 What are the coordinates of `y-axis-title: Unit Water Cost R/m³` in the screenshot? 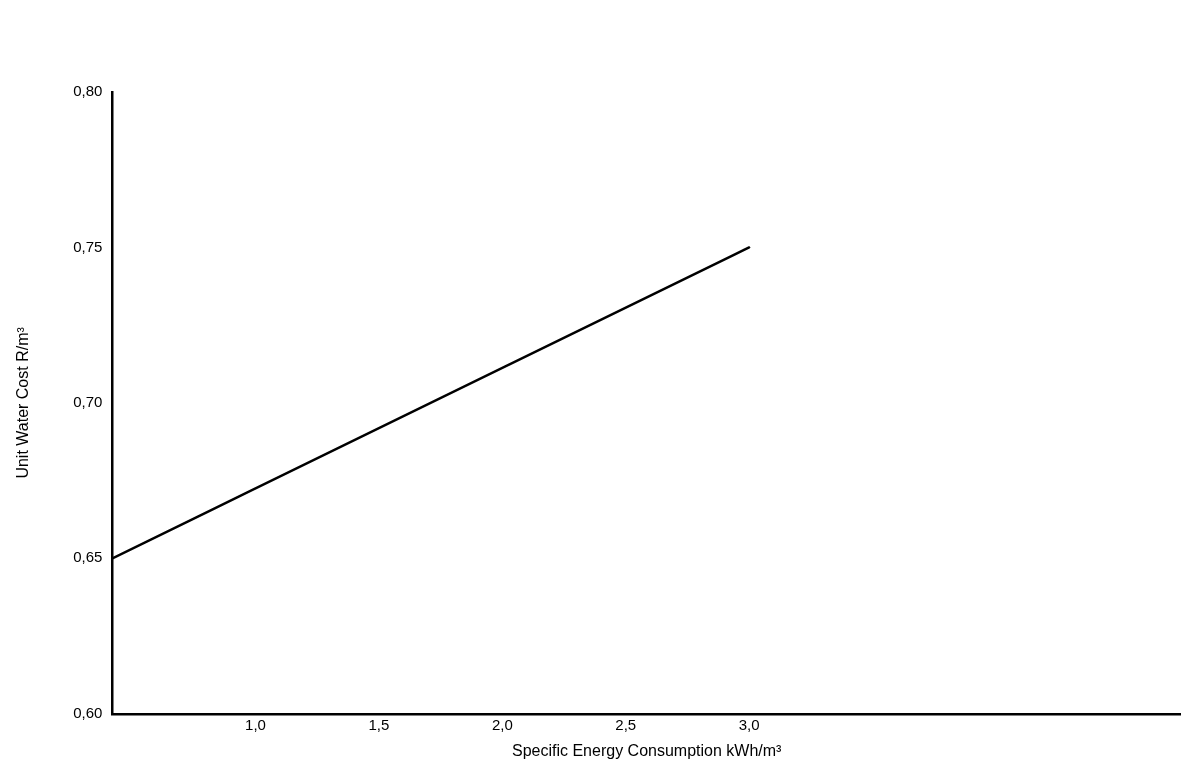 It's located at (23, 402).